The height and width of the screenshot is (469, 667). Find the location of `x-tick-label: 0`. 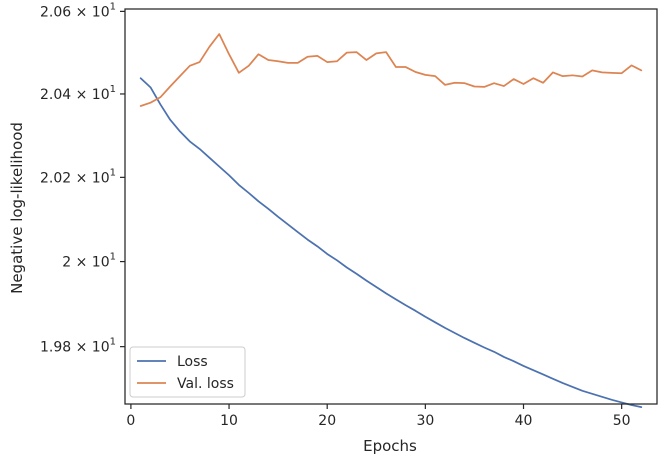

x-tick-label: 0 is located at coordinates (130, 421).